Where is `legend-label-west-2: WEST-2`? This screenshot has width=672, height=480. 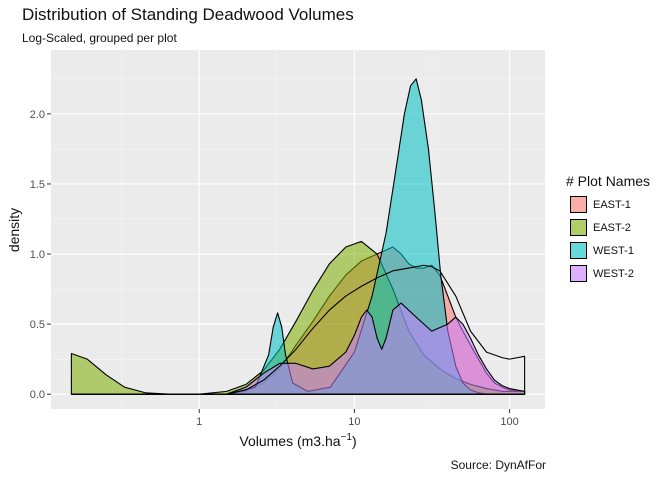 legend-label-west-2: WEST-2 is located at coordinates (613, 274).